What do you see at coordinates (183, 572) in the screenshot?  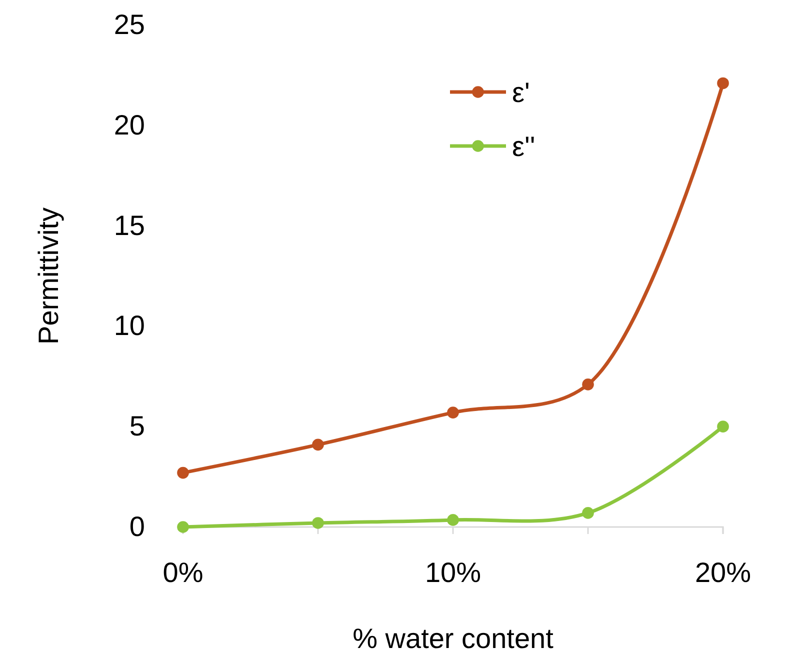 I see `x-tick-label: 0%` at bounding box center [183, 572].